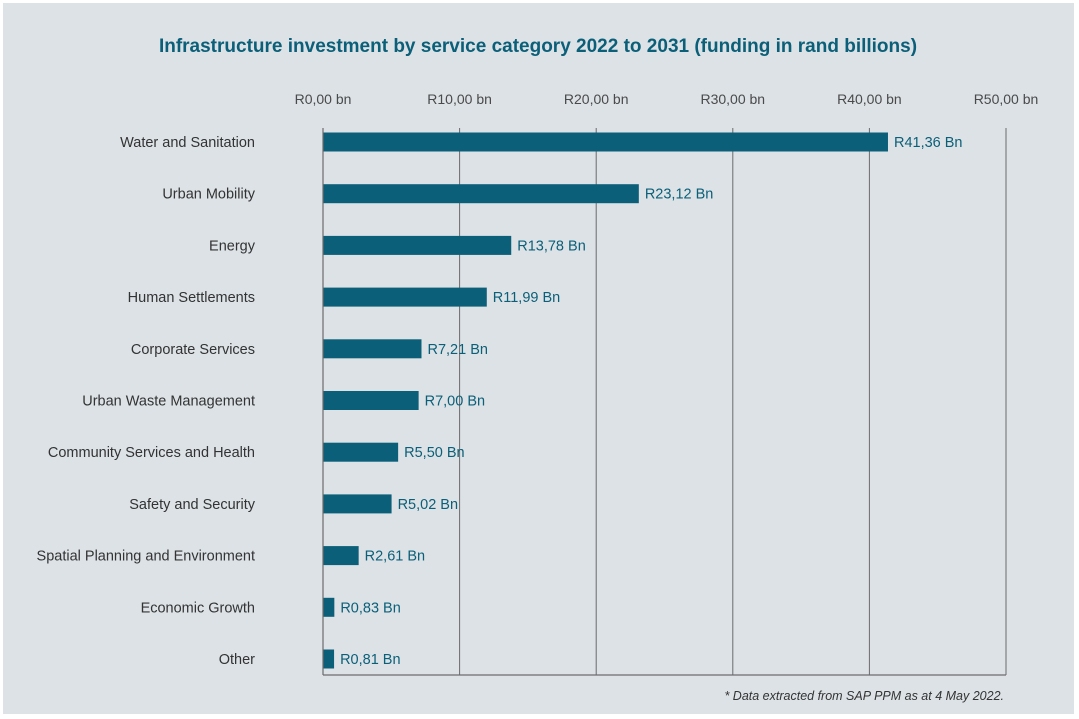 The width and height of the screenshot is (1079, 719). I want to click on data-label: R5,50 Bn, so click(434, 453).